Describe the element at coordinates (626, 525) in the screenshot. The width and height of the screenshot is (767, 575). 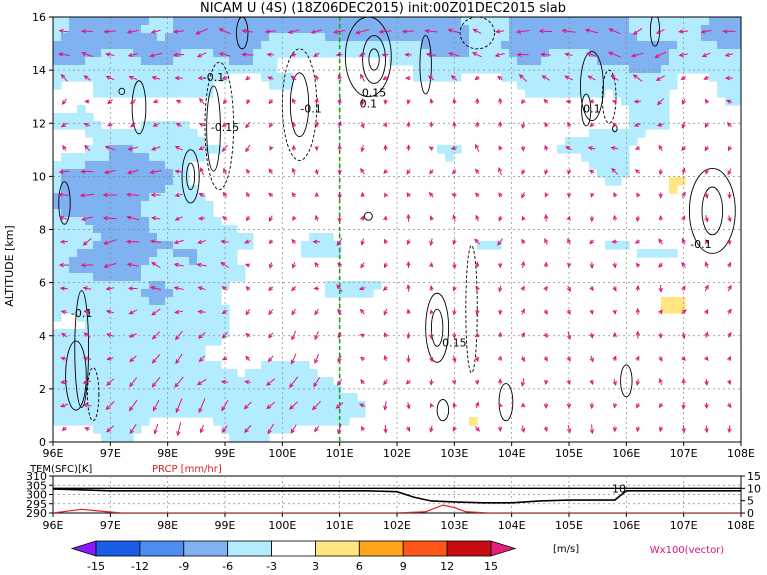
I see `sub-x-tick-label: 106E` at that location.